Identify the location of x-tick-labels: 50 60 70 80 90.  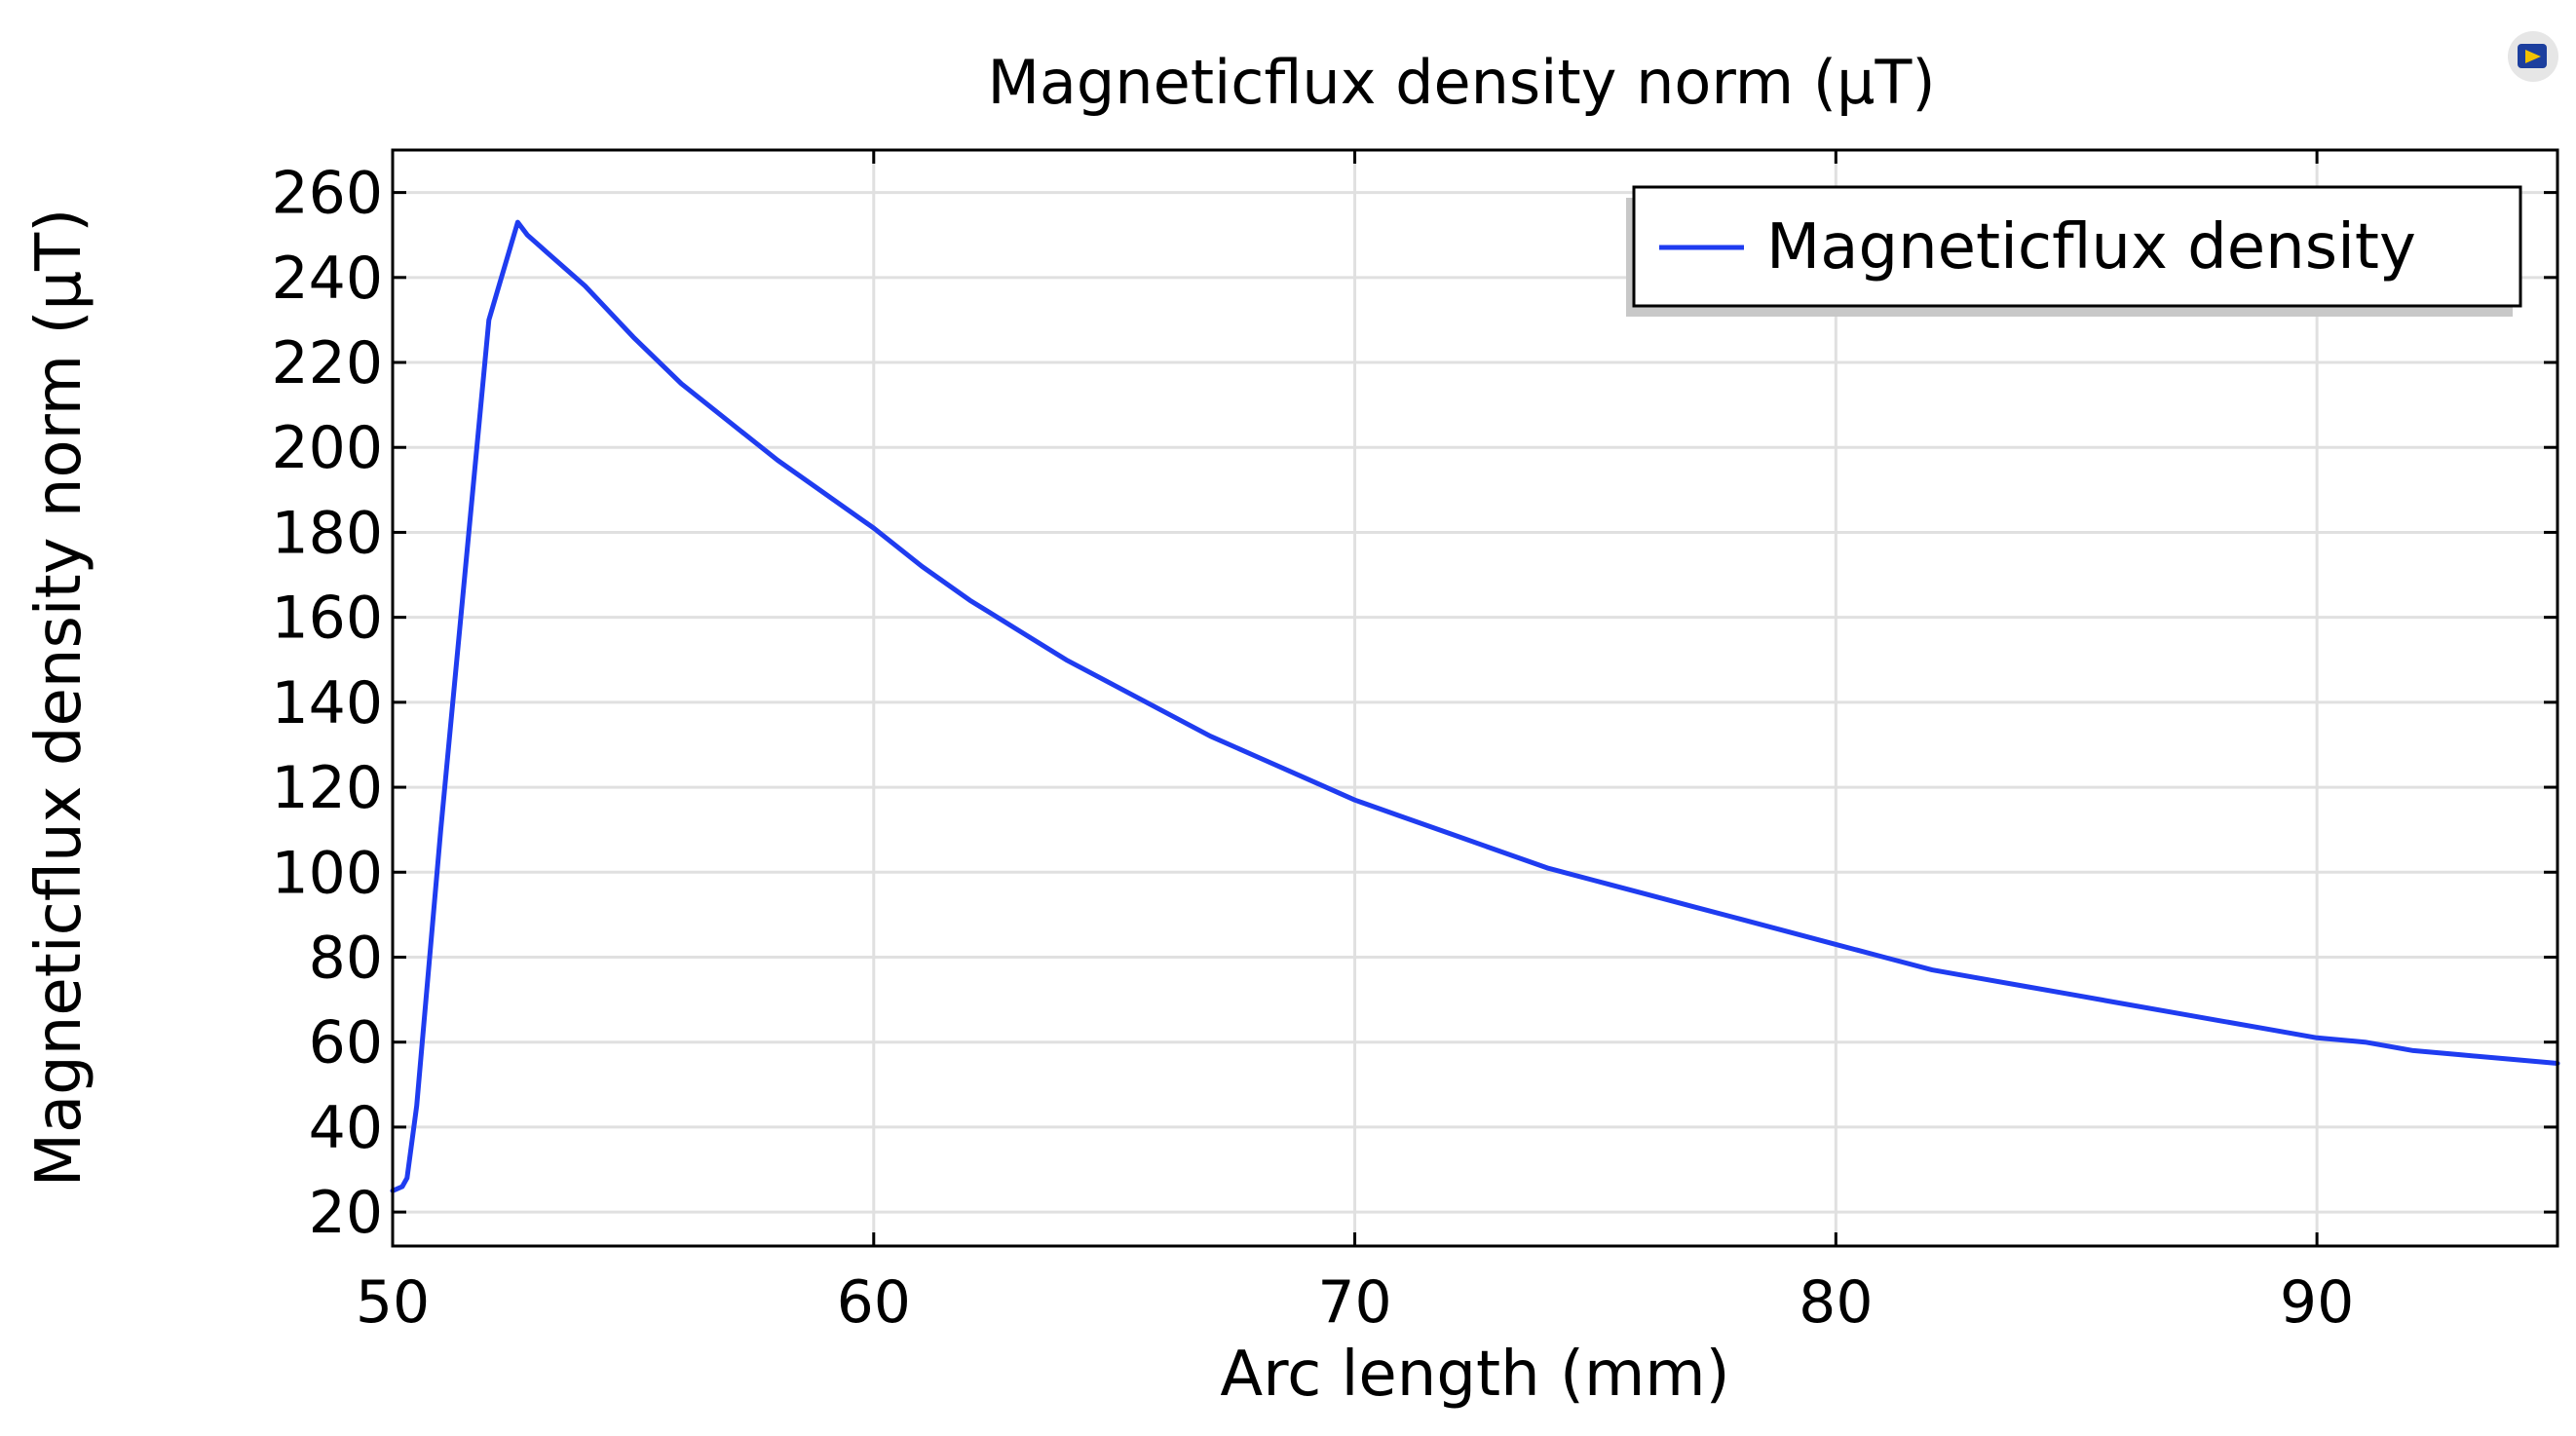
(1355, 1303).